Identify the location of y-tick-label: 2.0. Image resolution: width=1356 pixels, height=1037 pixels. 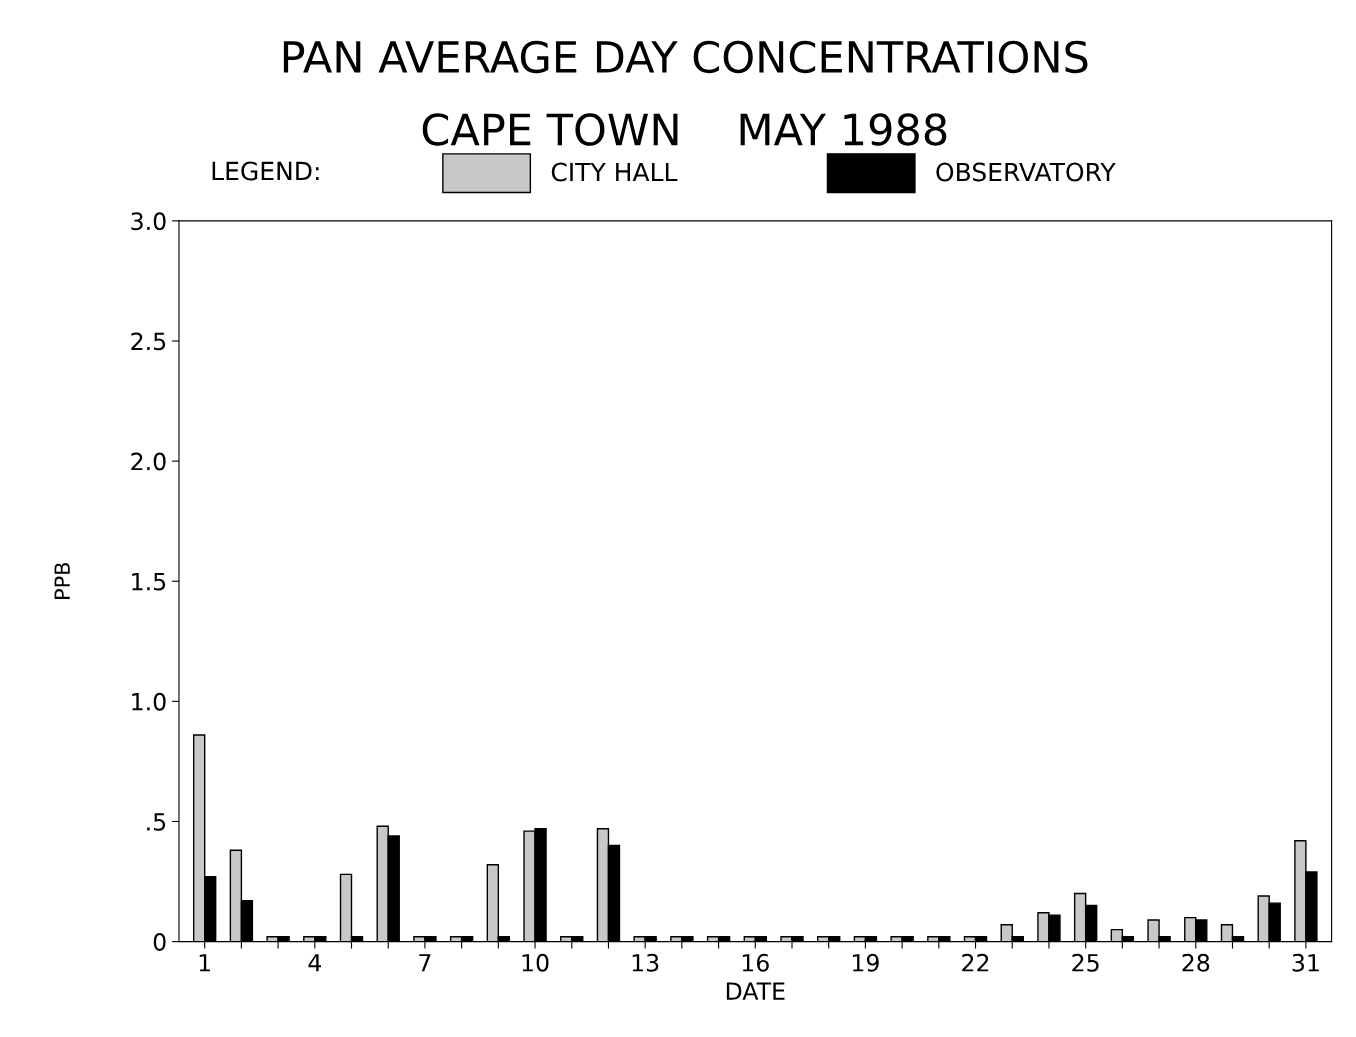
(148, 461).